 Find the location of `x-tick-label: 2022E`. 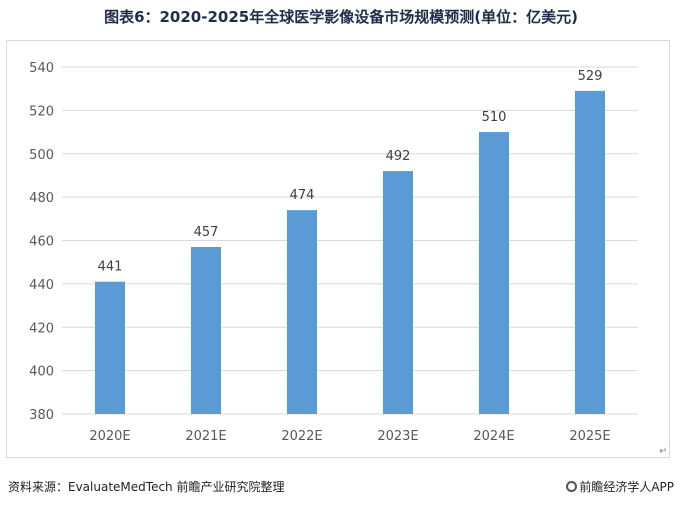

x-tick-label: 2022E is located at coordinates (301, 436).